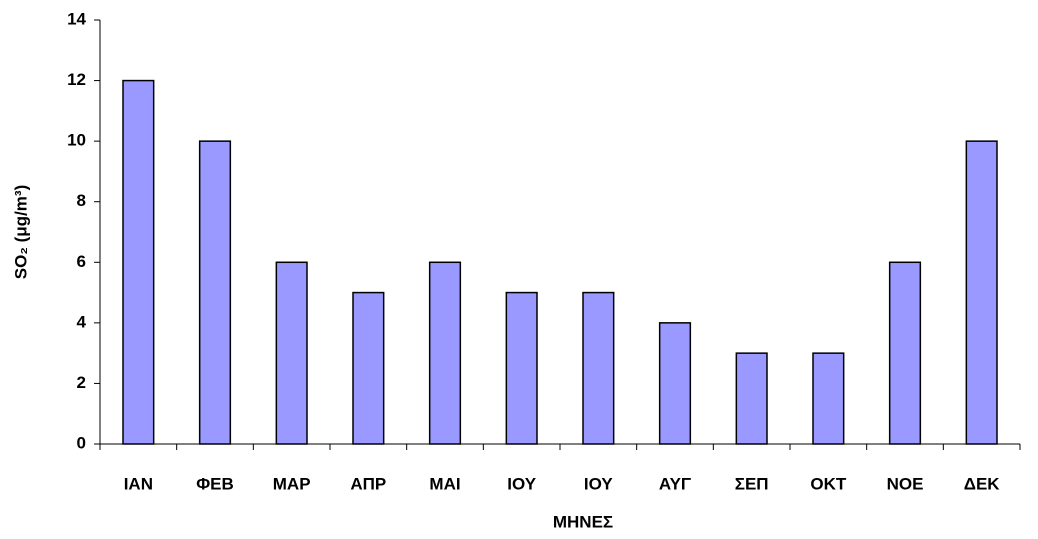 The height and width of the screenshot is (539, 1038). What do you see at coordinates (81, 261) in the screenshot?
I see `y-tick-label: 6` at bounding box center [81, 261].